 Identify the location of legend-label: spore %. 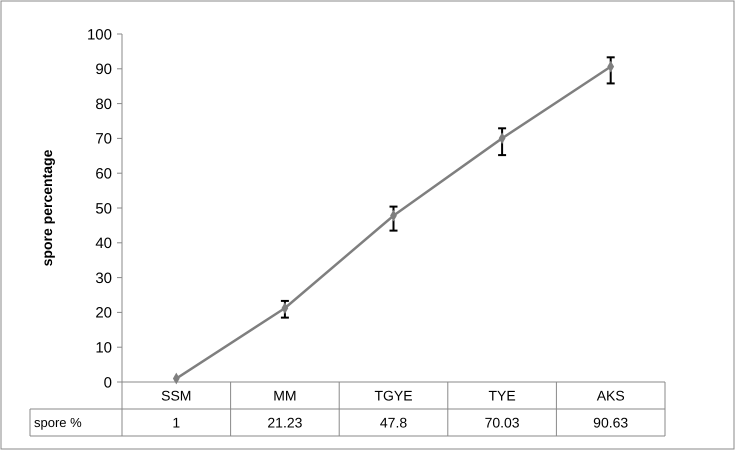
(58, 422).